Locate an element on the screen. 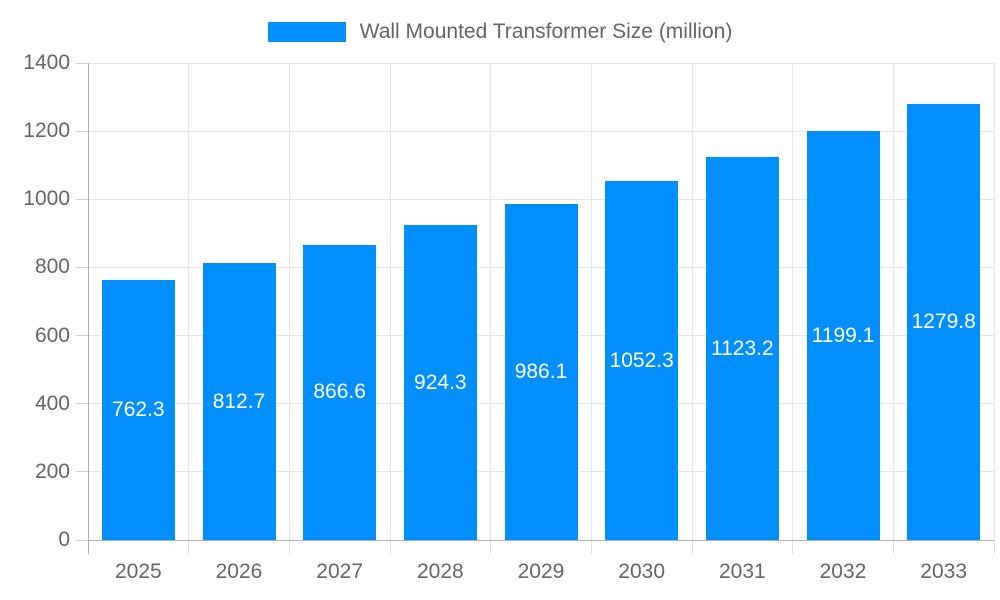  y-axis-label: 1000 is located at coordinates (46, 199).